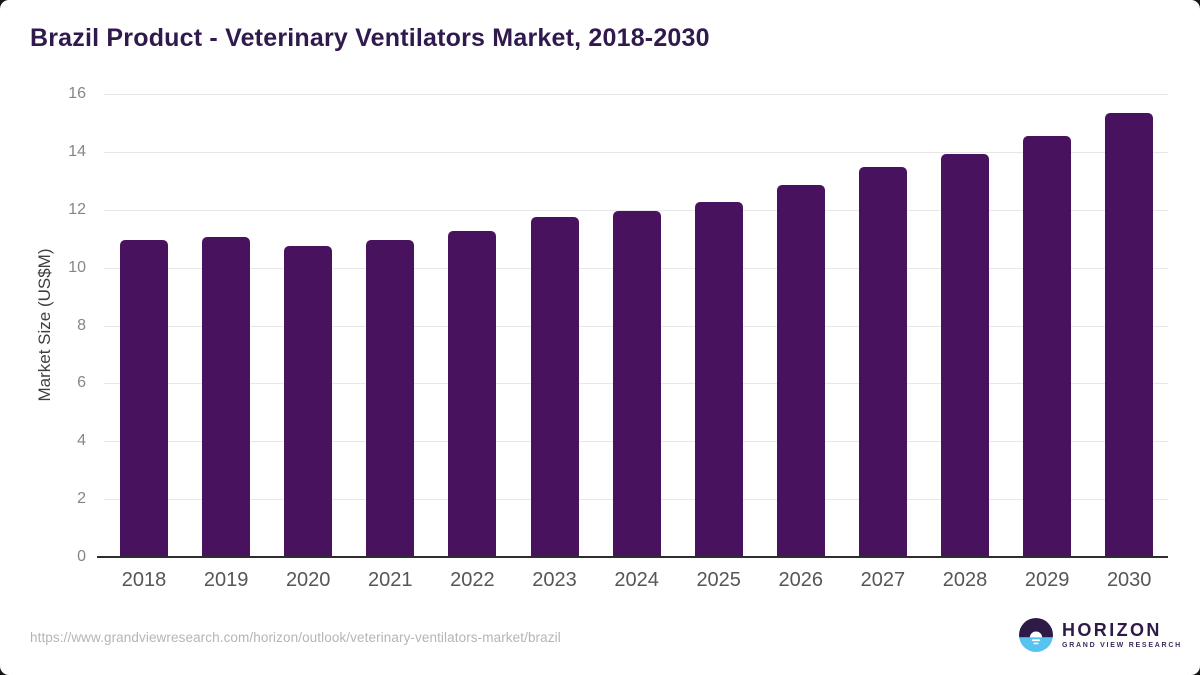 This screenshot has width=1200, height=675. Describe the element at coordinates (801, 580) in the screenshot. I see `x-tick-label: 2026` at that location.